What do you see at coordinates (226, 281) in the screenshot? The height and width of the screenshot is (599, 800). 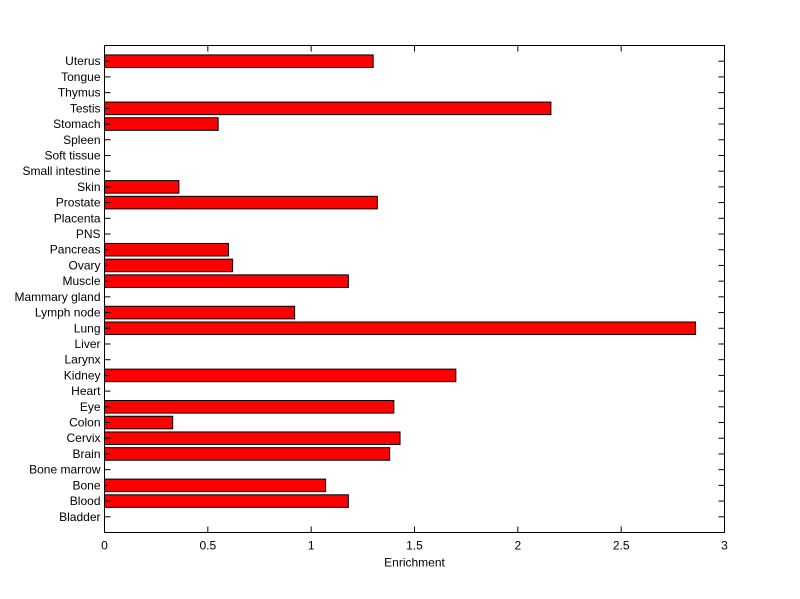 I see `bar-muscle` at bounding box center [226, 281].